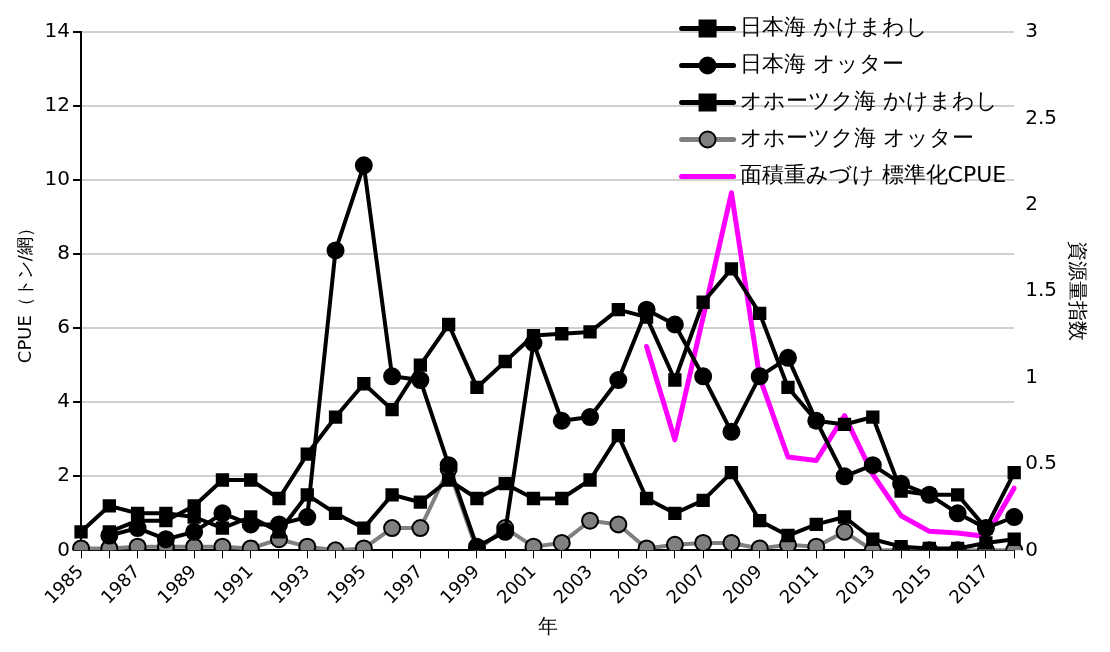 Image resolution: width=1110 pixels, height=652 pixels. I want to click on y2-tick-label: 1.5, so click(1041, 289).